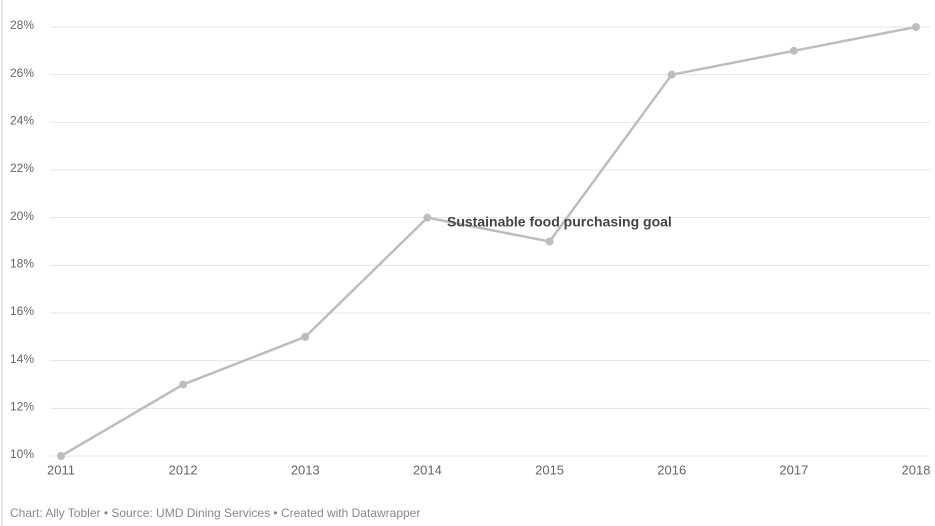 This screenshot has width=935, height=526. What do you see at coordinates (305, 469) in the screenshot?
I see `x-tick-label: 2013` at bounding box center [305, 469].